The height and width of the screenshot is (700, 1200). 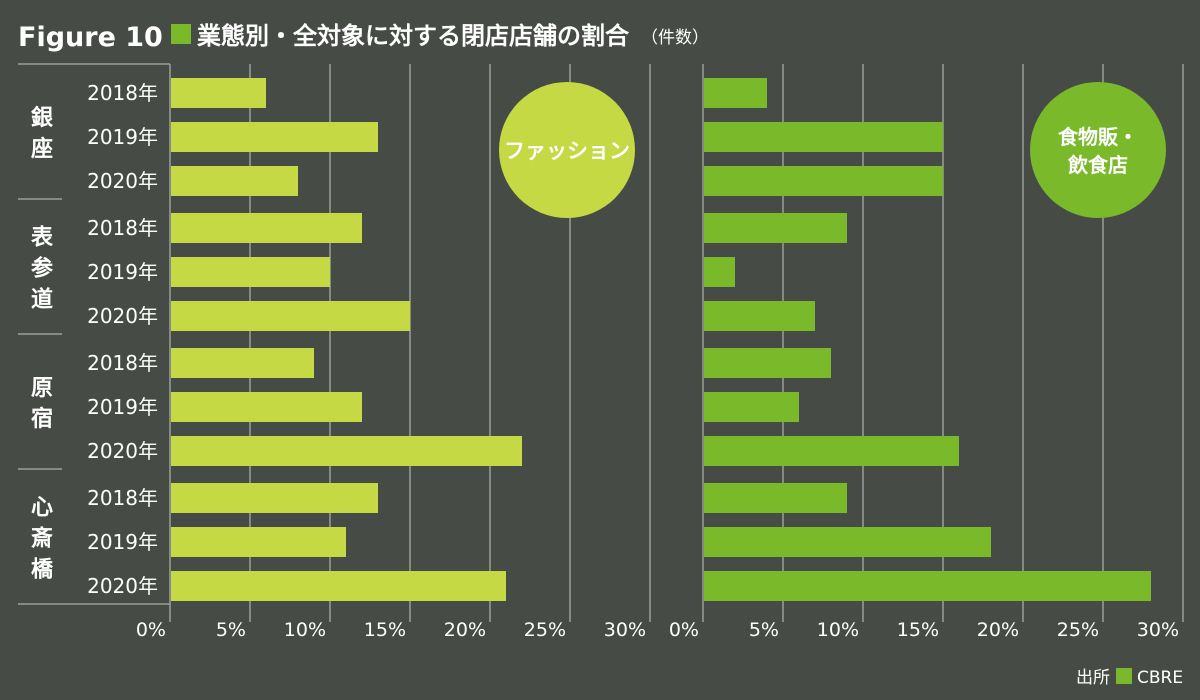 What do you see at coordinates (42, 388) in the screenshot?
I see `group-label-char: 原` at bounding box center [42, 388].